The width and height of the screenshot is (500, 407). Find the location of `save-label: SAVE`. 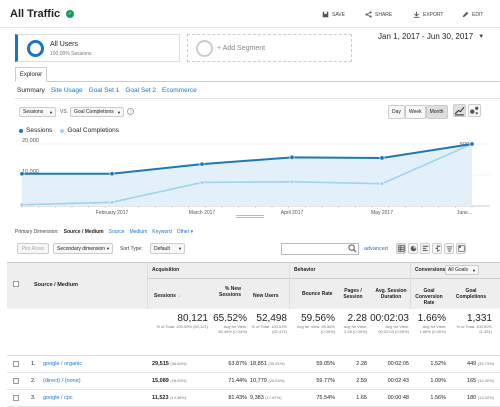

save-label: SAVE is located at coordinates (338, 14).